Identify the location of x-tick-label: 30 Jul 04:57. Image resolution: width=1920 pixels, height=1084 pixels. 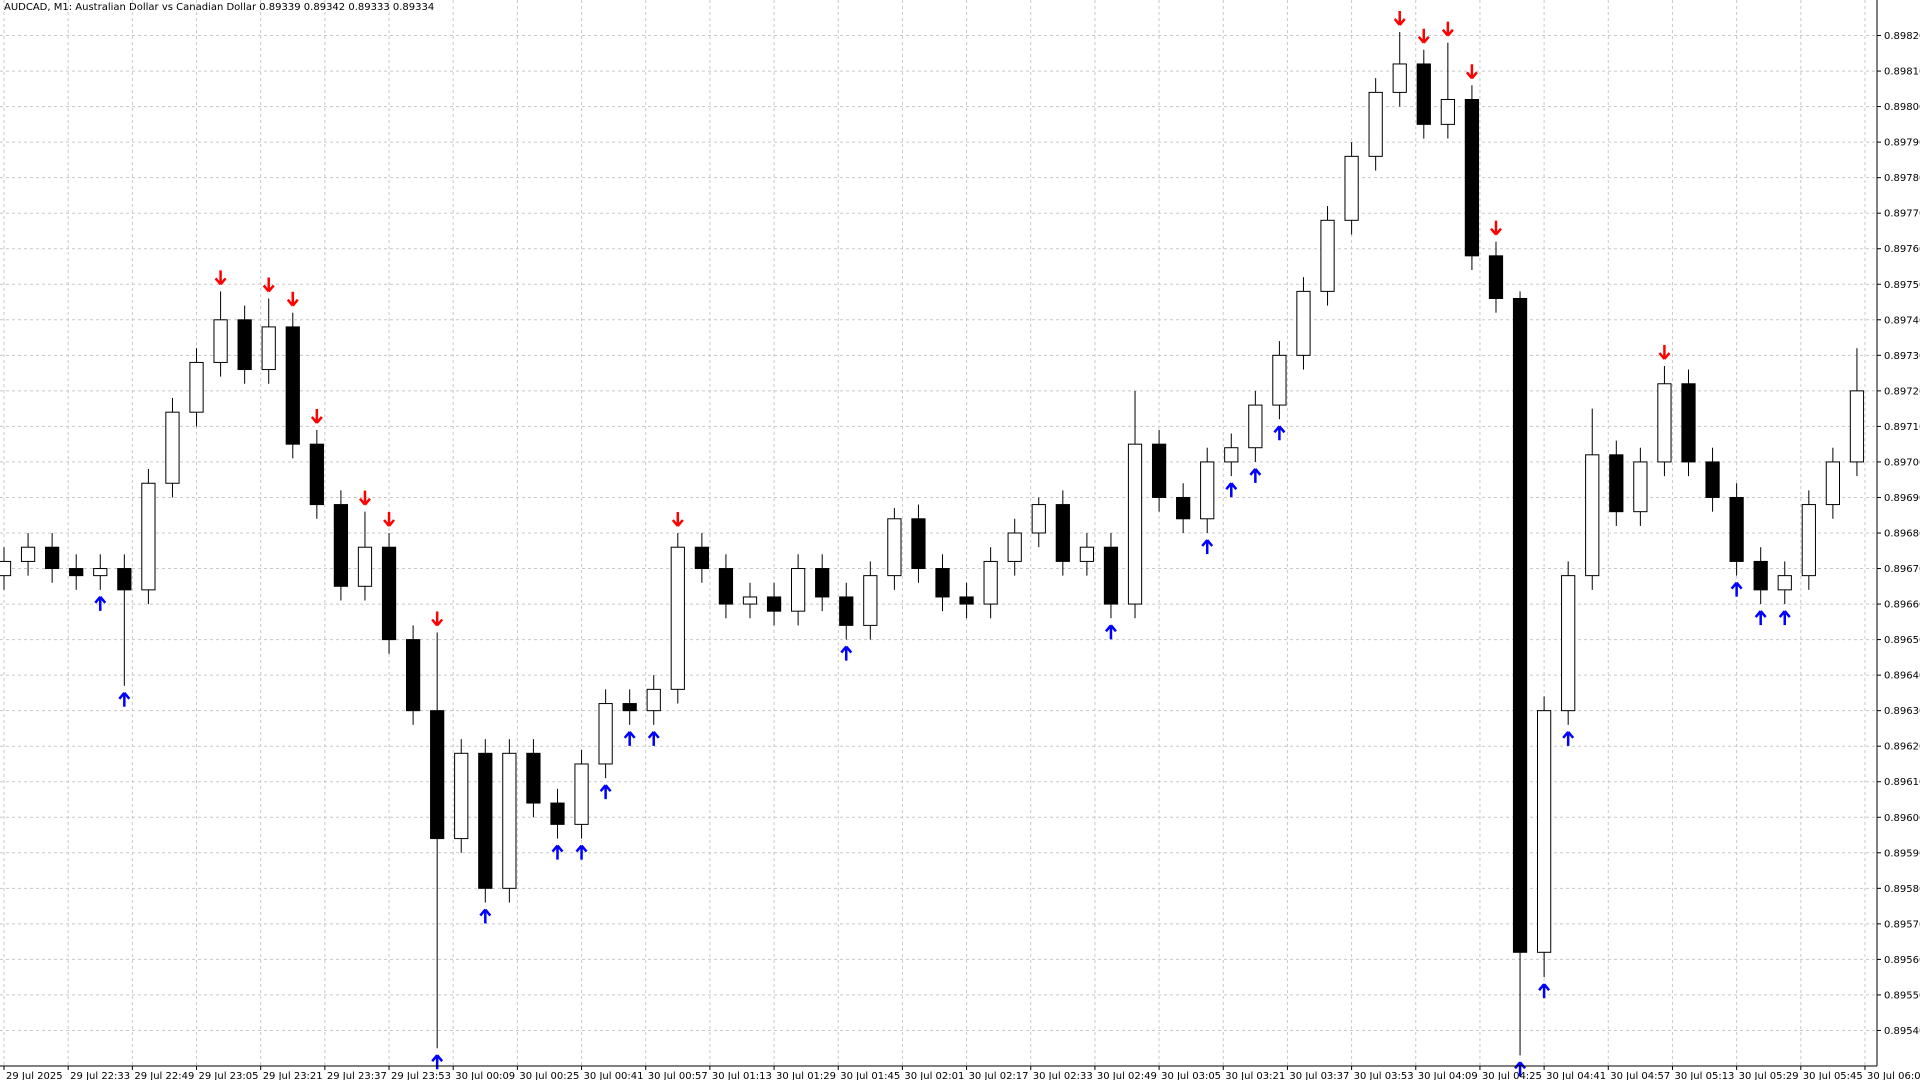
(1640, 1075).